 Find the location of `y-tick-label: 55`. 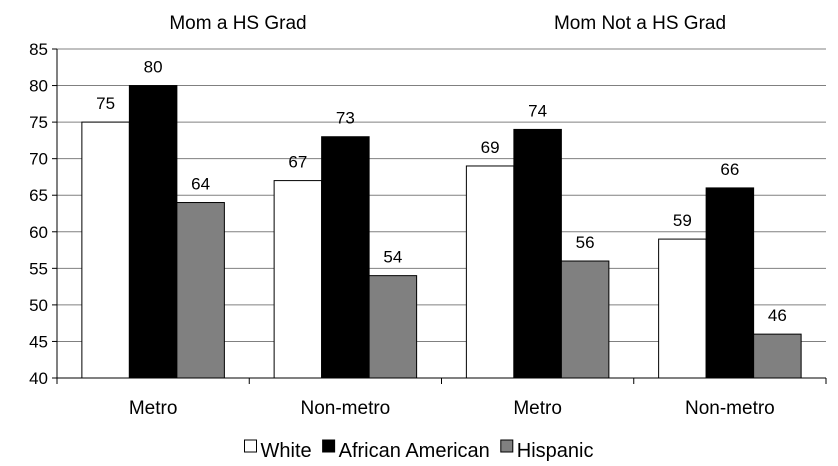

y-tick-label: 55 is located at coordinates (38, 268).